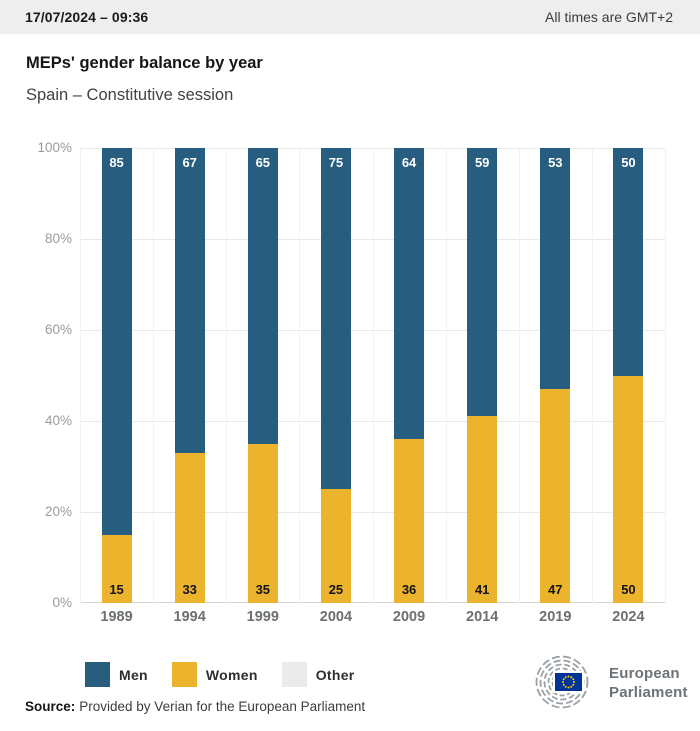 The width and height of the screenshot is (700, 731). Describe the element at coordinates (58, 329) in the screenshot. I see `y-tick-label: 60%` at that location.